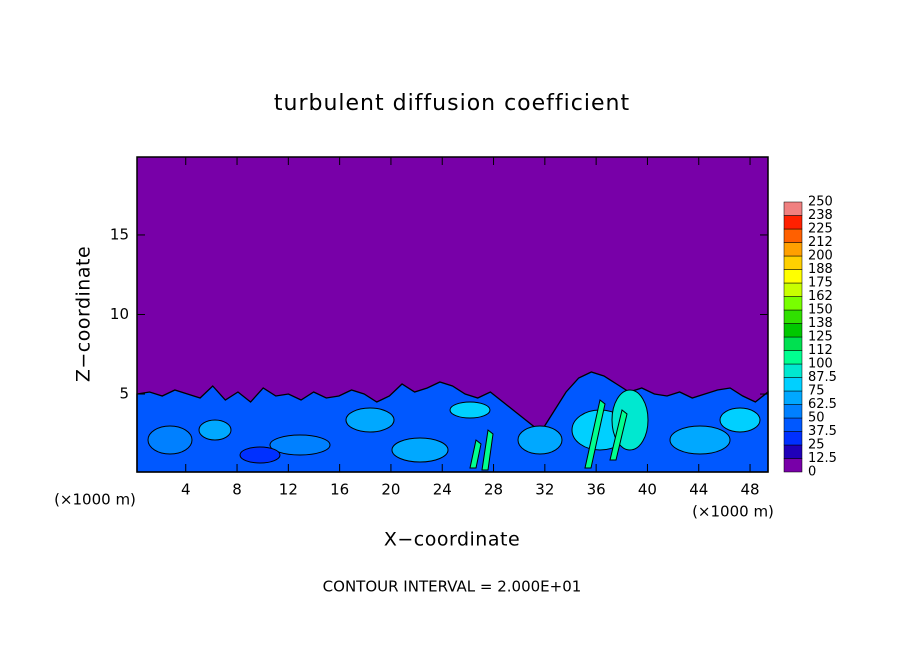  I want to click on colorbar-label: 175, so click(820, 283).